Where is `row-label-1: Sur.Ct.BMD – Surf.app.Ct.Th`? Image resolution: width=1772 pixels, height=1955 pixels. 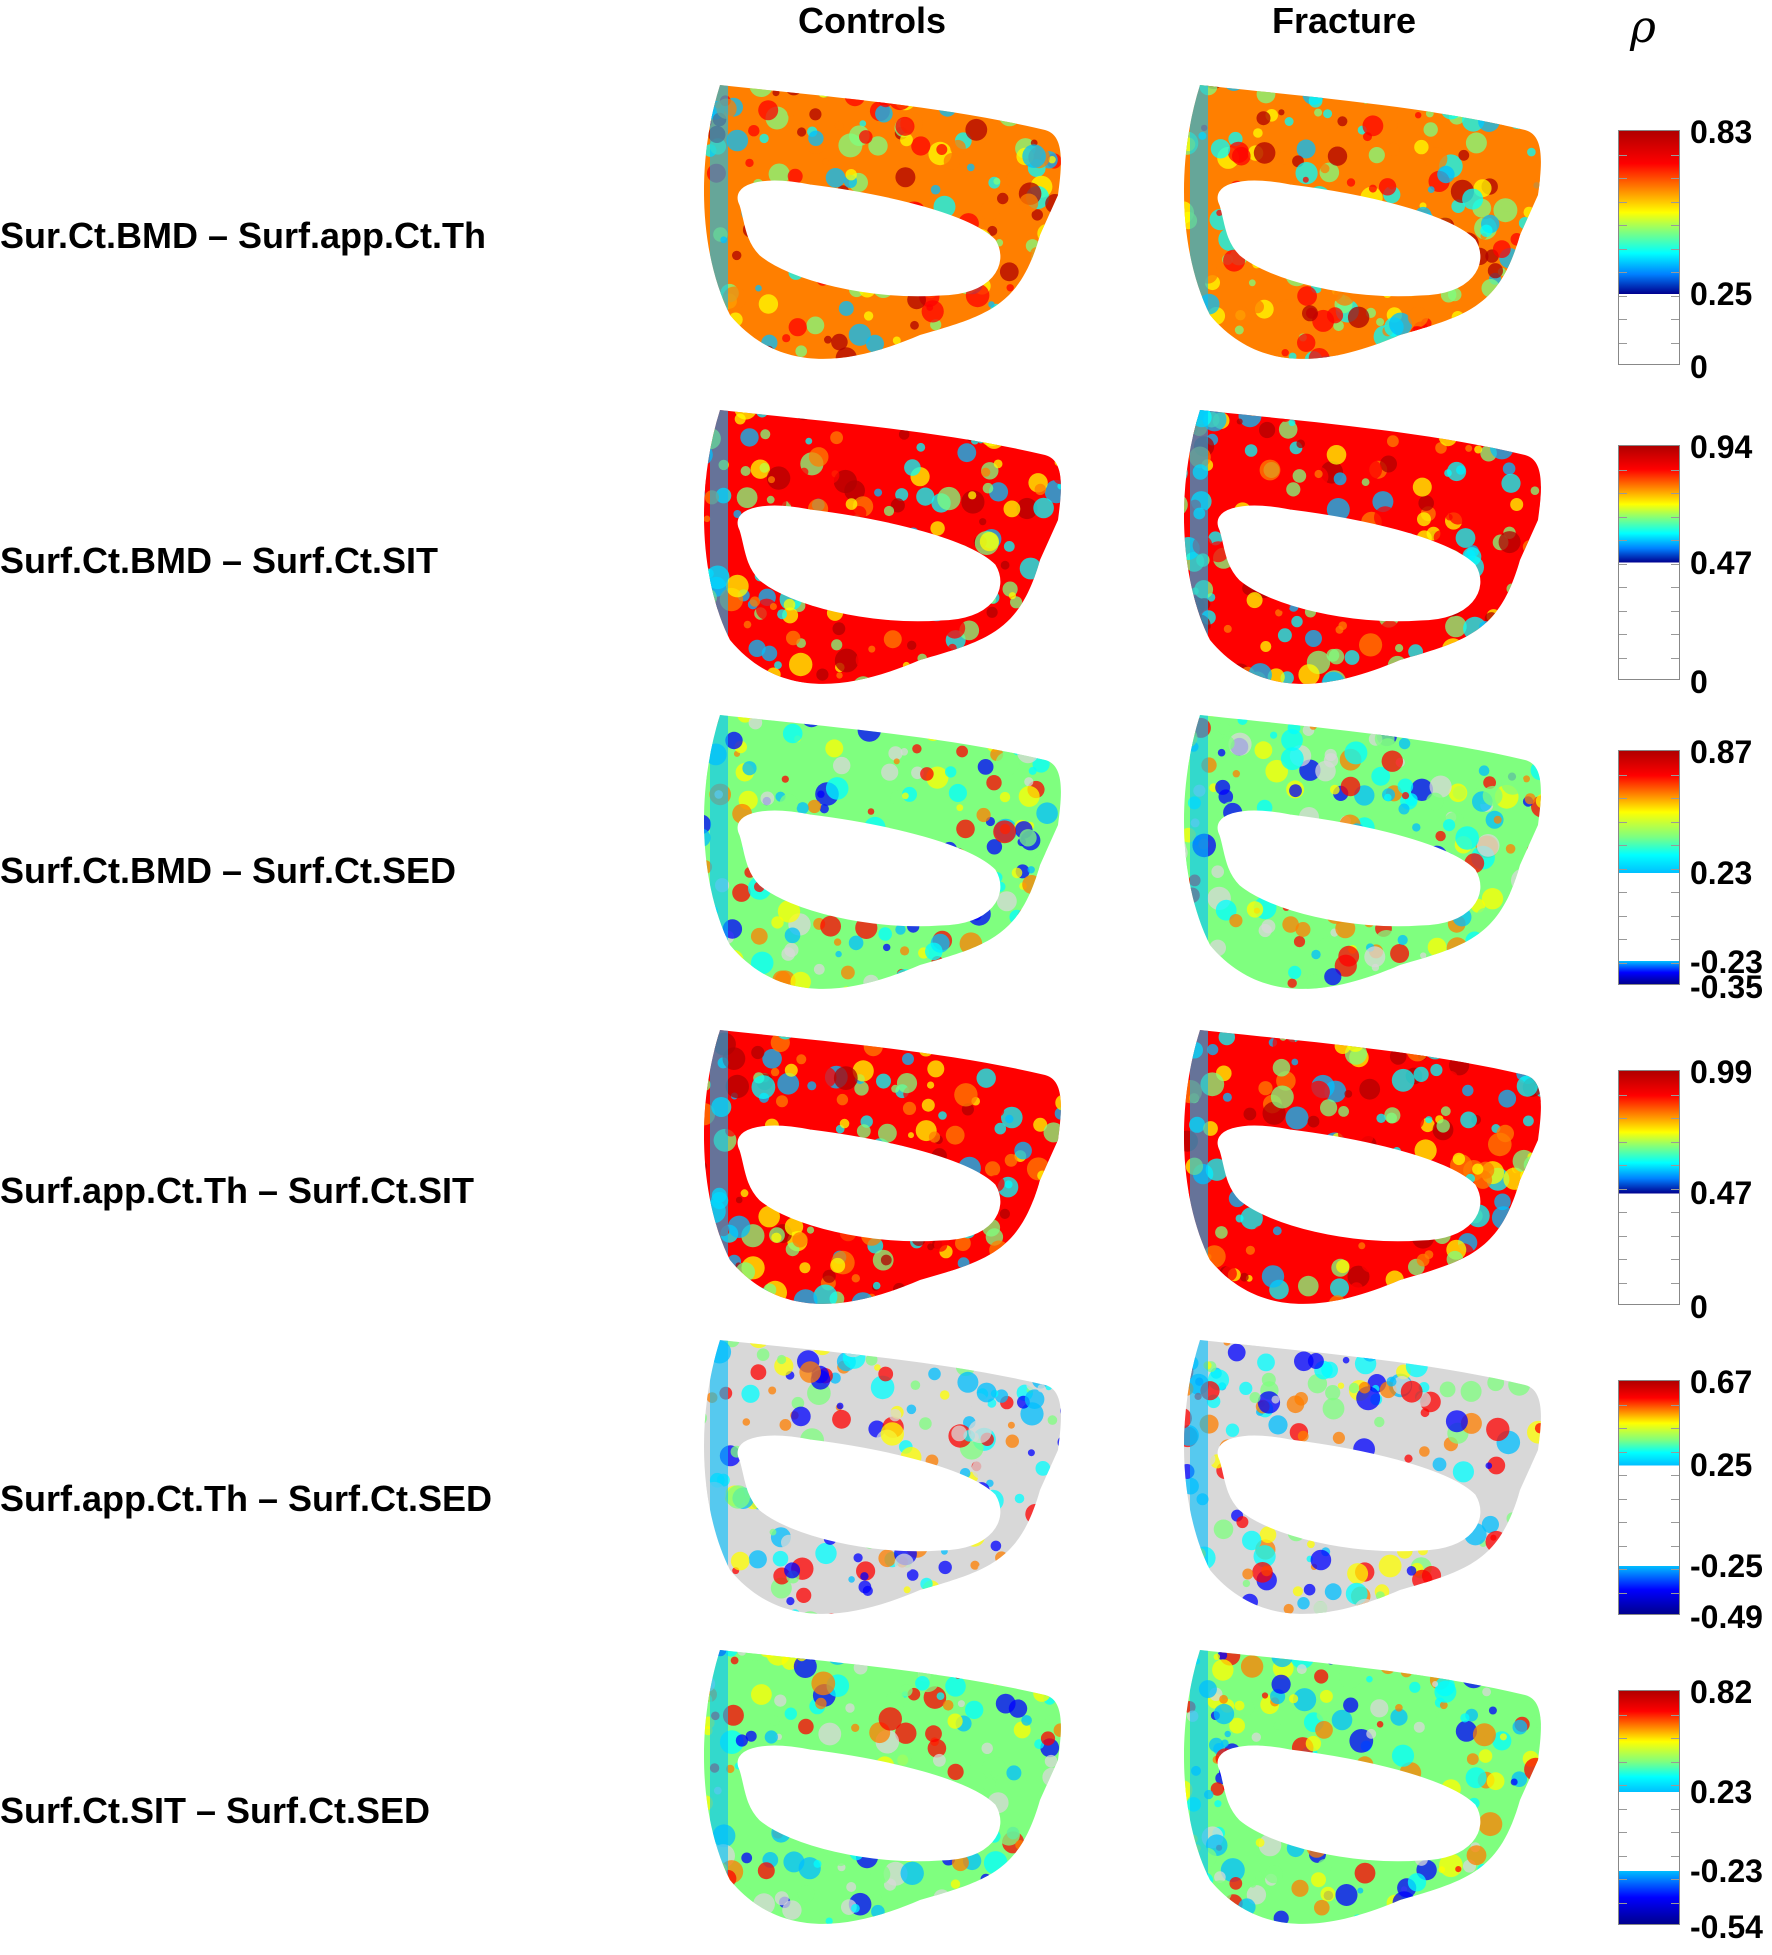 row-label-1: Sur.Ct.BMD – Surf.app.Ct.Th is located at coordinates (243, 235).